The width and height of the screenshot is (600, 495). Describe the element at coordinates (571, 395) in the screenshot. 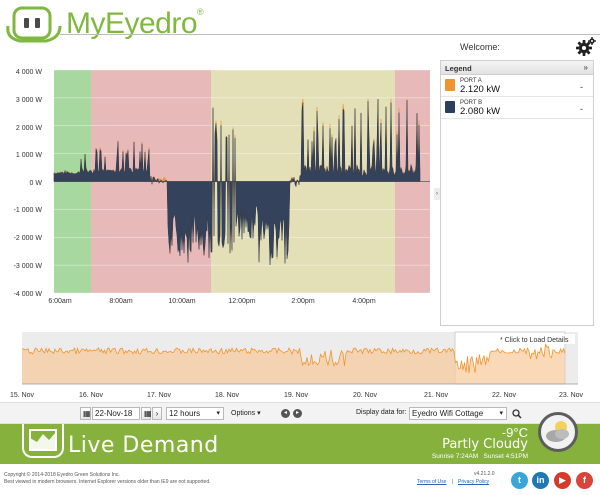

I see `nav-date-label: 23. Nov` at that location.